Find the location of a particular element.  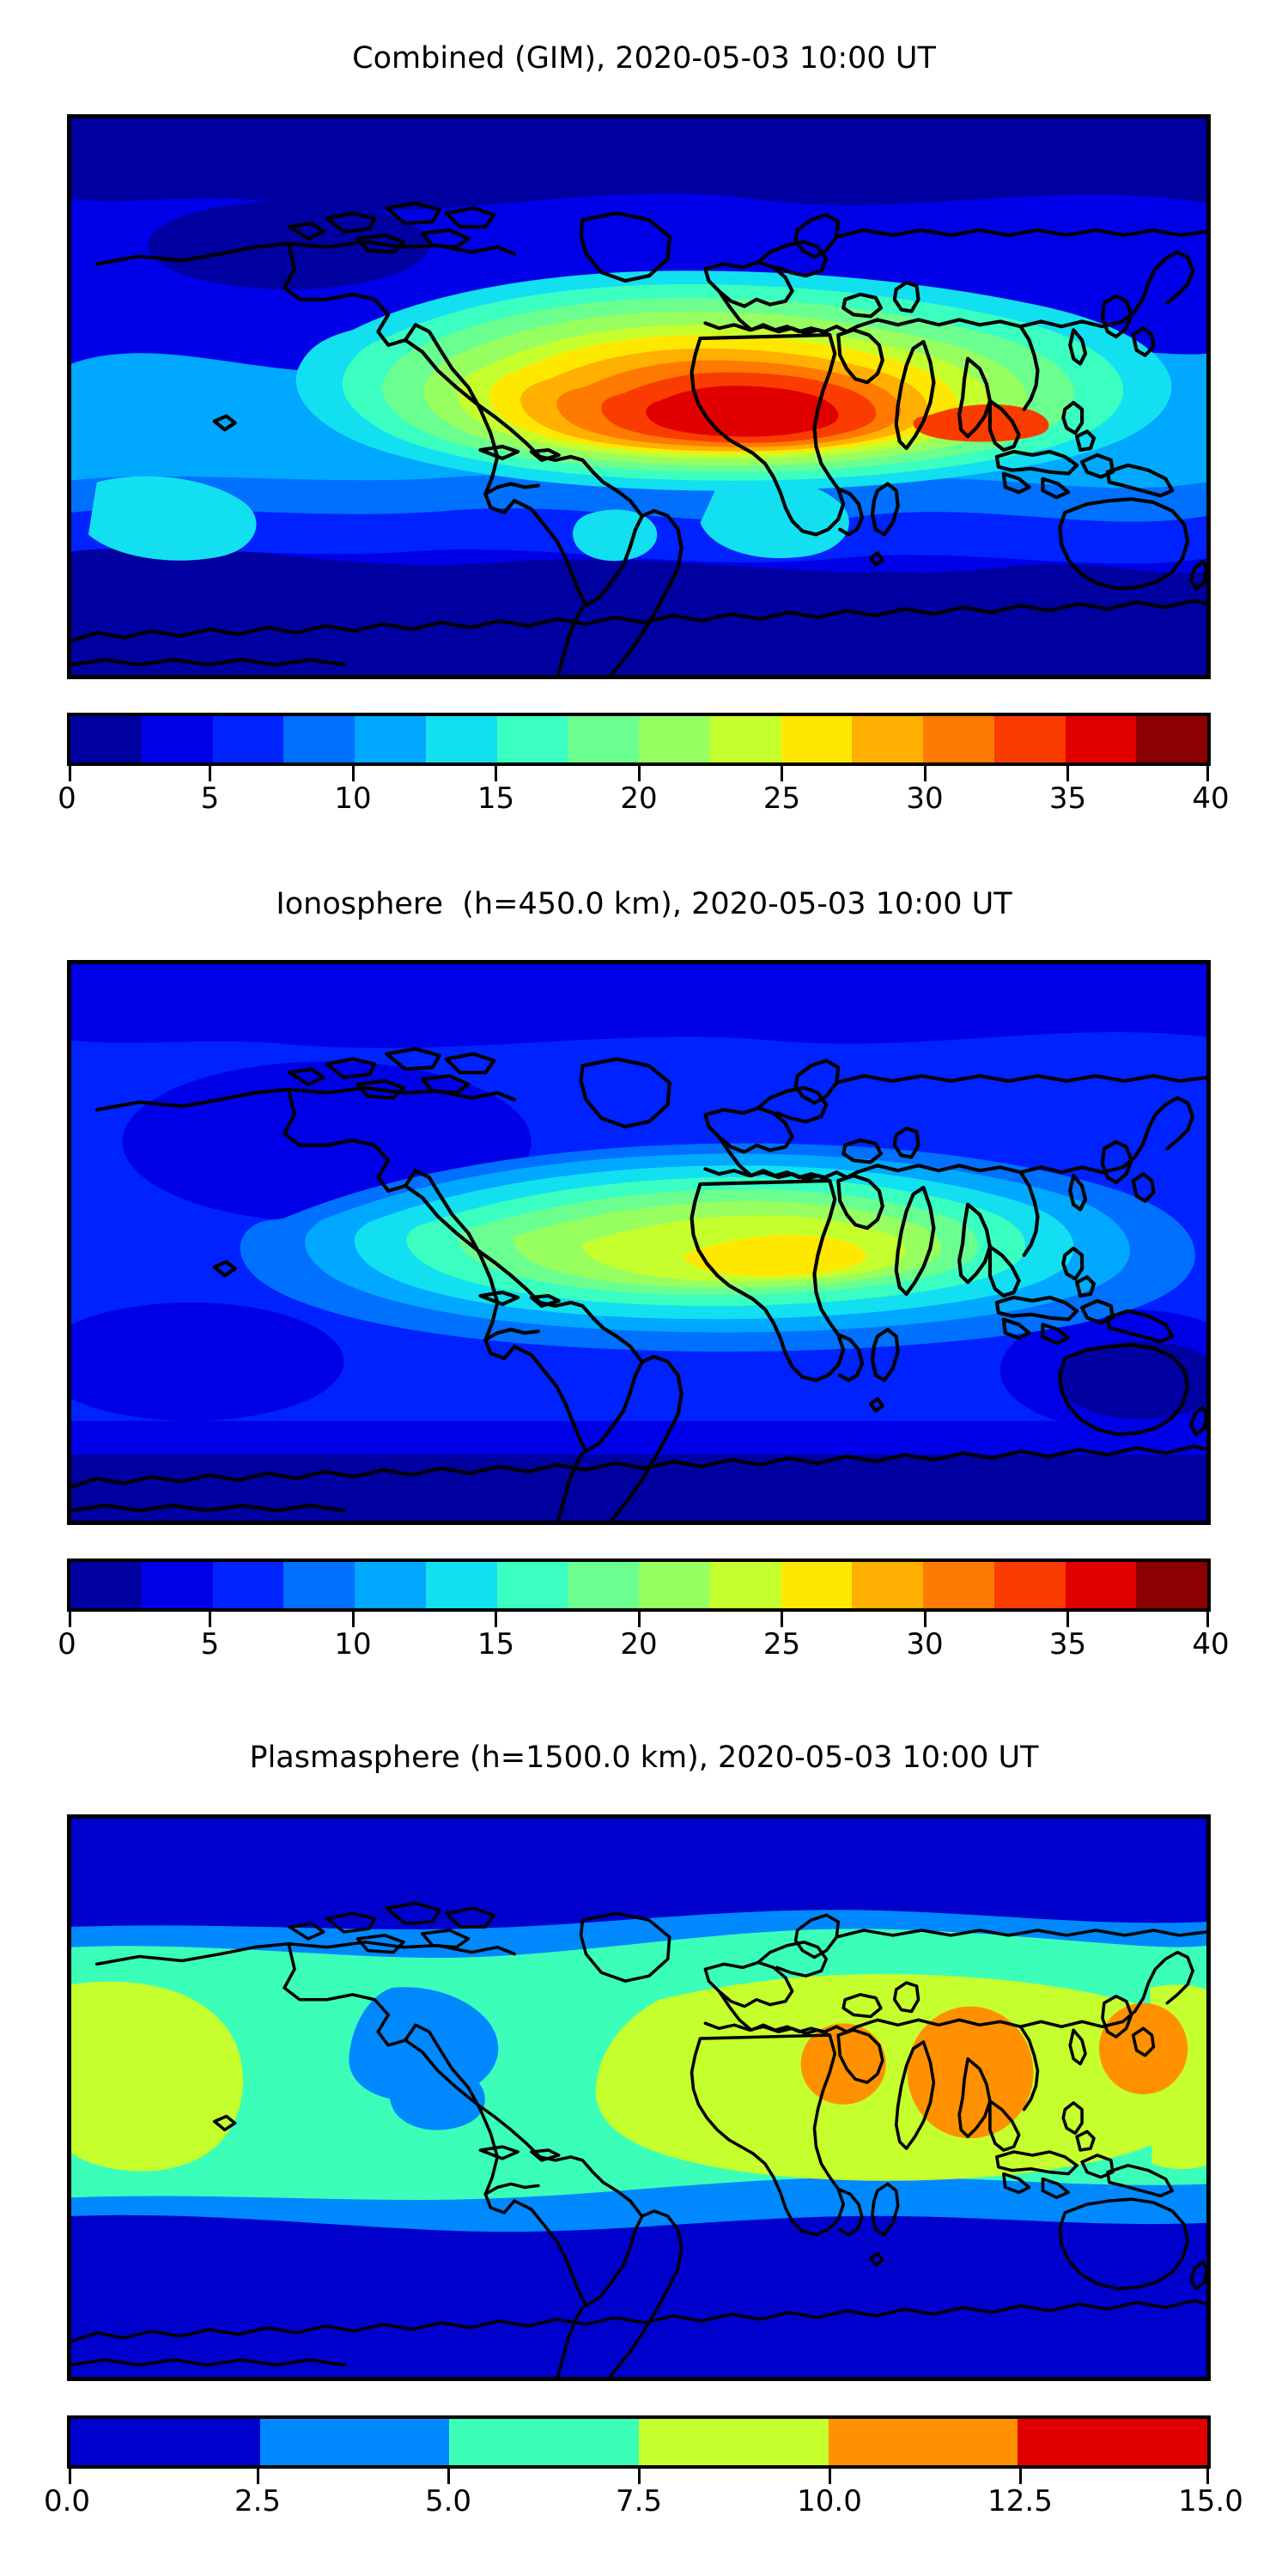

colorbar-tick-label: 0.0 is located at coordinates (67, 2501).